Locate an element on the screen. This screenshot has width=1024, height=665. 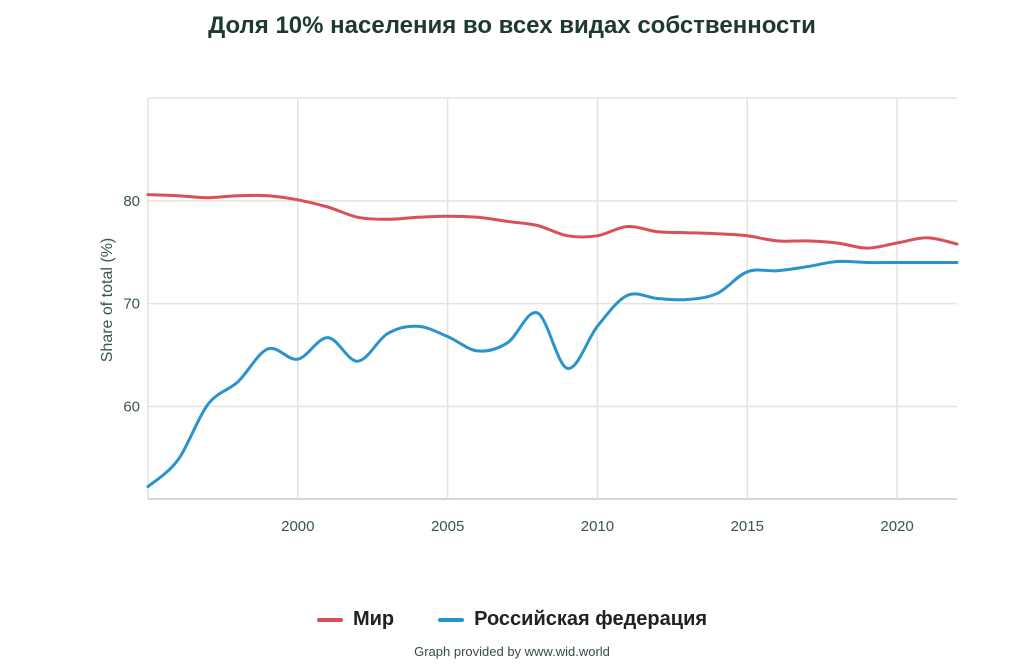
x-tick-label: 2000 is located at coordinates (297, 526).